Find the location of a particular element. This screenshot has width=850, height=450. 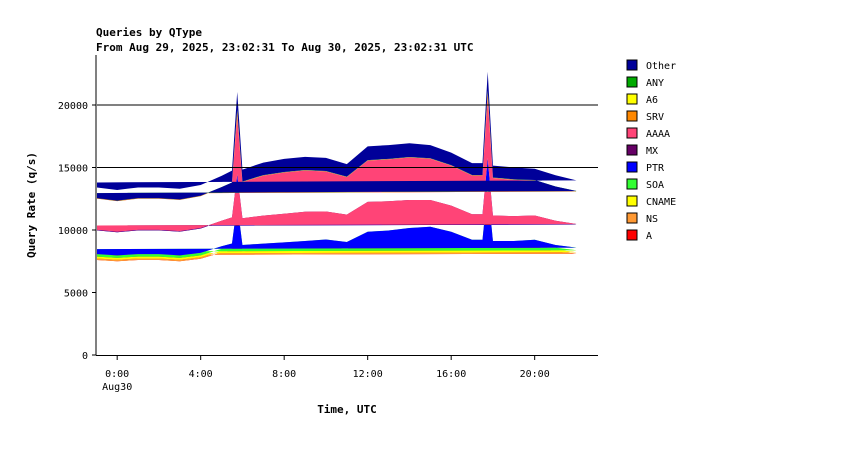

y-tick-label: 0 is located at coordinates (85, 356).